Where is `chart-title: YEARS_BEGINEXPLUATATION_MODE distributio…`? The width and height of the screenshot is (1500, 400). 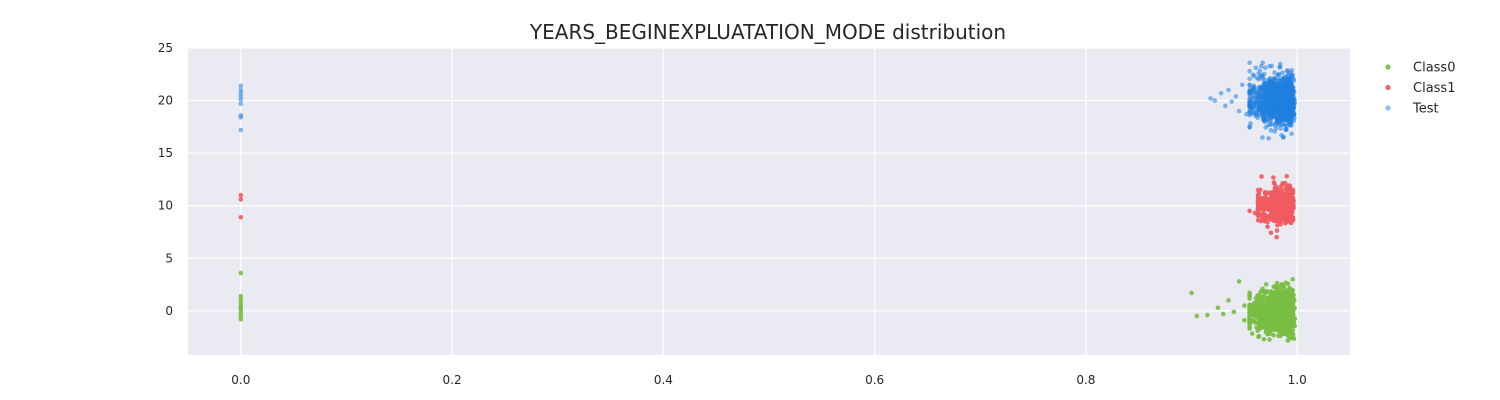
chart-title: YEARS_BEGINEXPLUATATION_MODE distributio… is located at coordinates (767, 32).